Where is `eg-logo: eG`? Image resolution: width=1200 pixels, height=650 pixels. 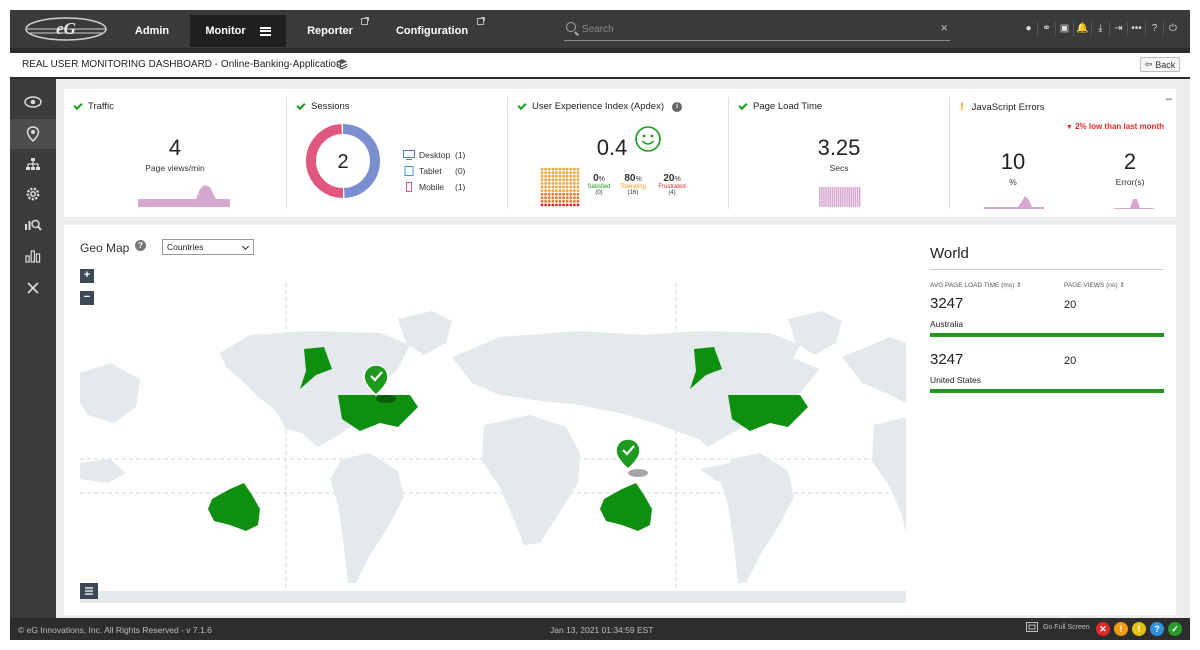 eg-logo: eG is located at coordinates (66, 29).